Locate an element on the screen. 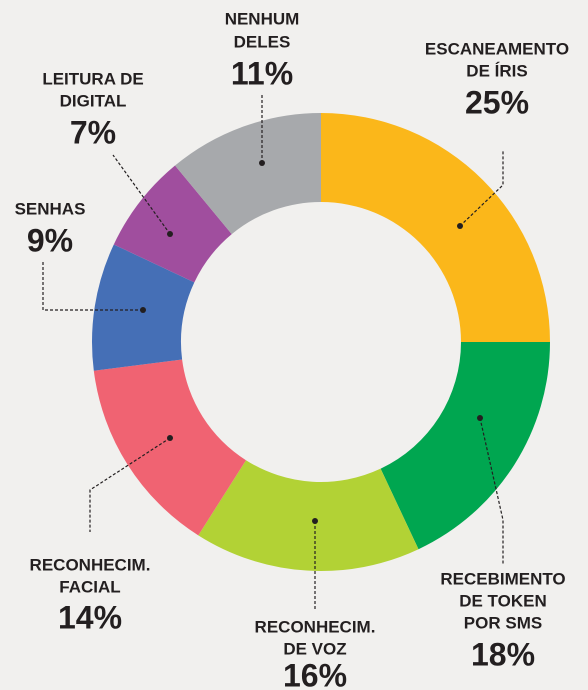  slice-label: RECEBIMENTO is located at coordinates (502, 578).